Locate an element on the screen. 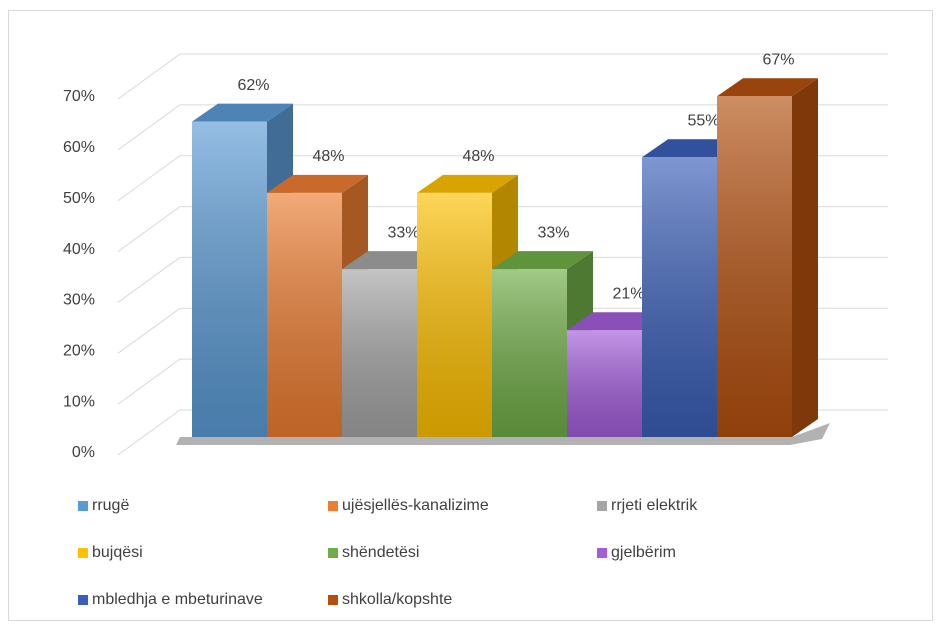 This screenshot has height=628, width=941. y-tick-label: 20% is located at coordinates (79, 351).